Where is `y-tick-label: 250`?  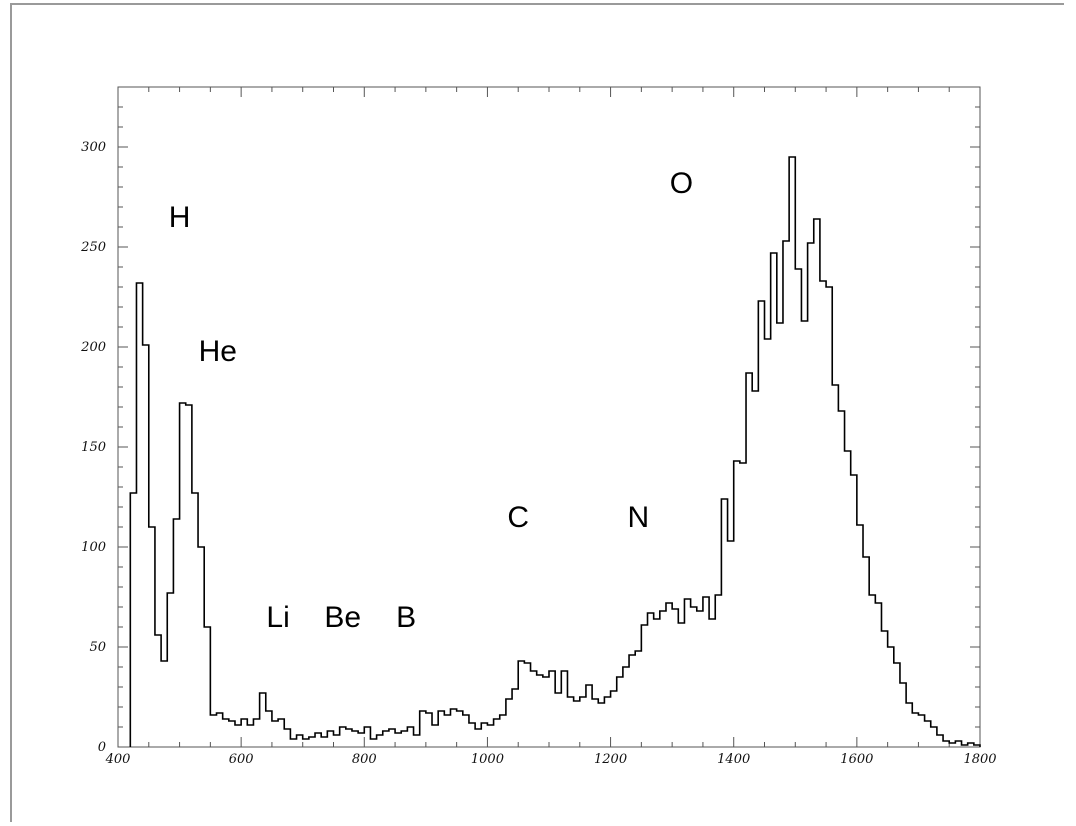
y-tick-label: 250 is located at coordinates (93, 247).